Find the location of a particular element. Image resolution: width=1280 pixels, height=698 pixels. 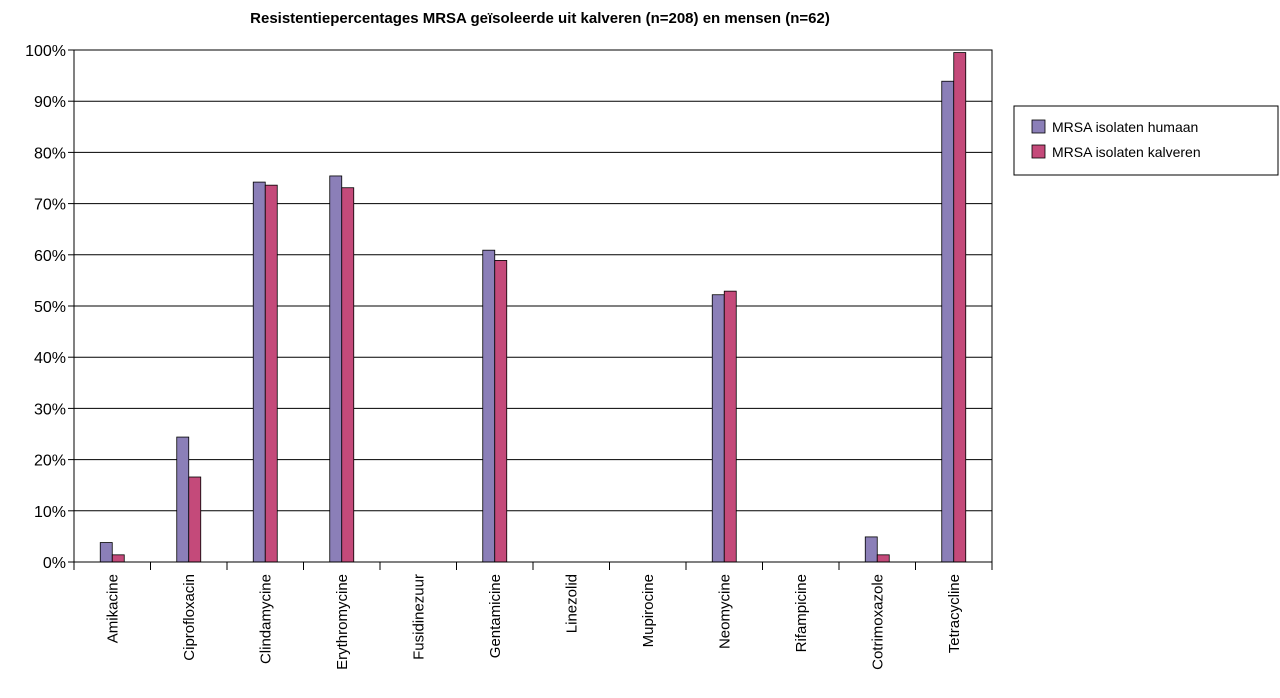

y-tick-label: 10% is located at coordinates (50, 512).